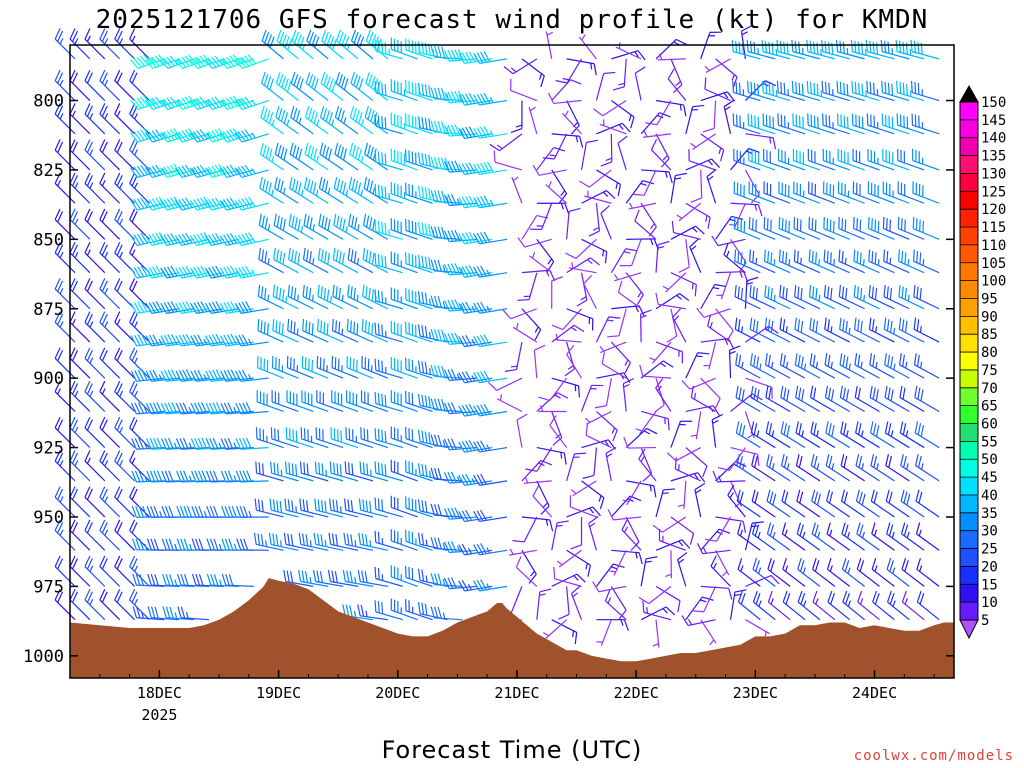  Describe the element at coordinates (989, 425) in the screenshot. I see `colorbar-label: 60` at that location.